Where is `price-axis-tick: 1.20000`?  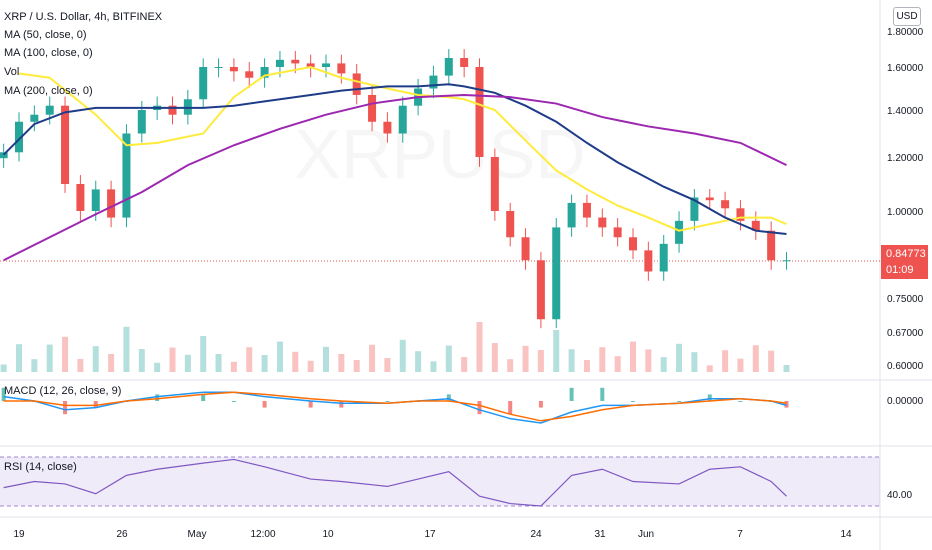
price-axis-tick: 1.20000 is located at coordinates (905, 158).